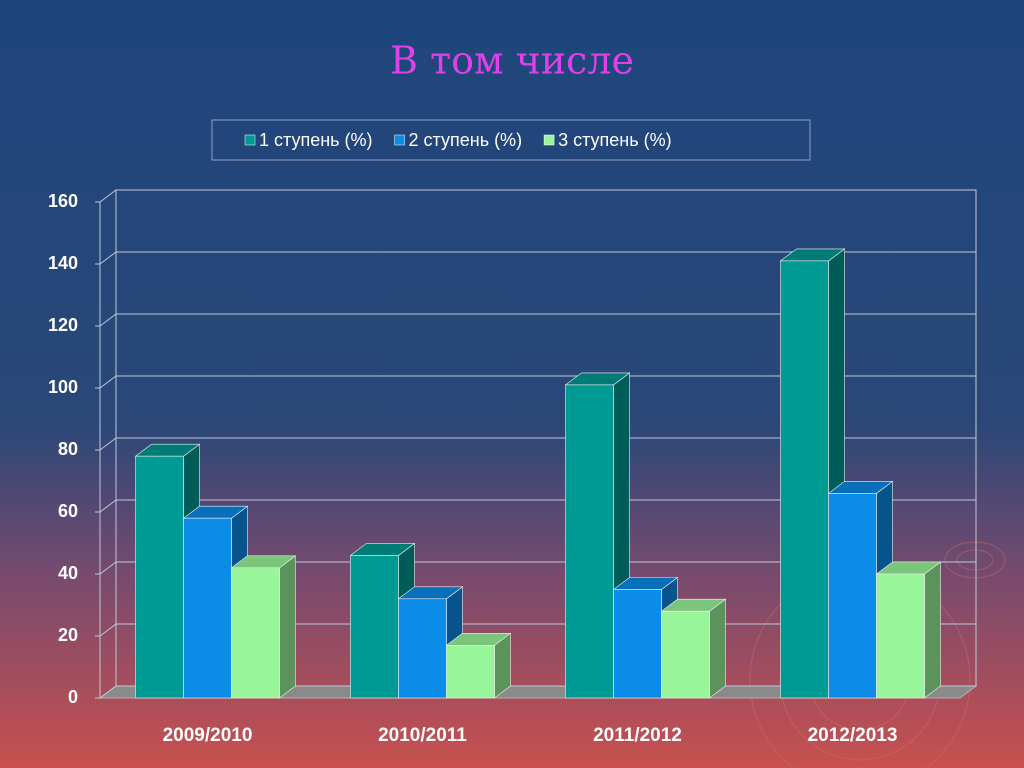  Describe the element at coordinates (68, 573) in the screenshot. I see `y-tick-label: 40` at that location.